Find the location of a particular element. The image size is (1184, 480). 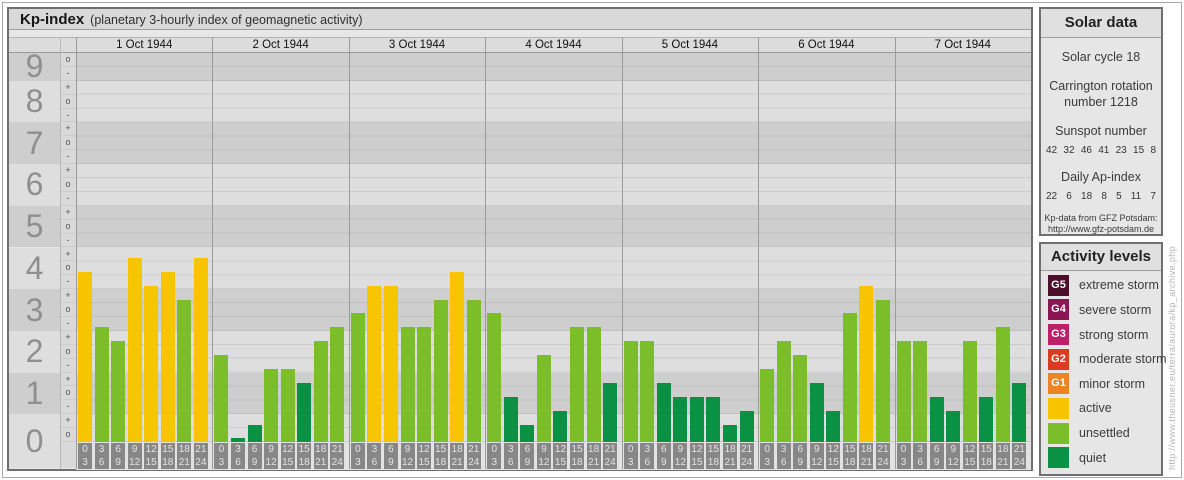

legend-label: severe storm is located at coordinates (1115, 309).